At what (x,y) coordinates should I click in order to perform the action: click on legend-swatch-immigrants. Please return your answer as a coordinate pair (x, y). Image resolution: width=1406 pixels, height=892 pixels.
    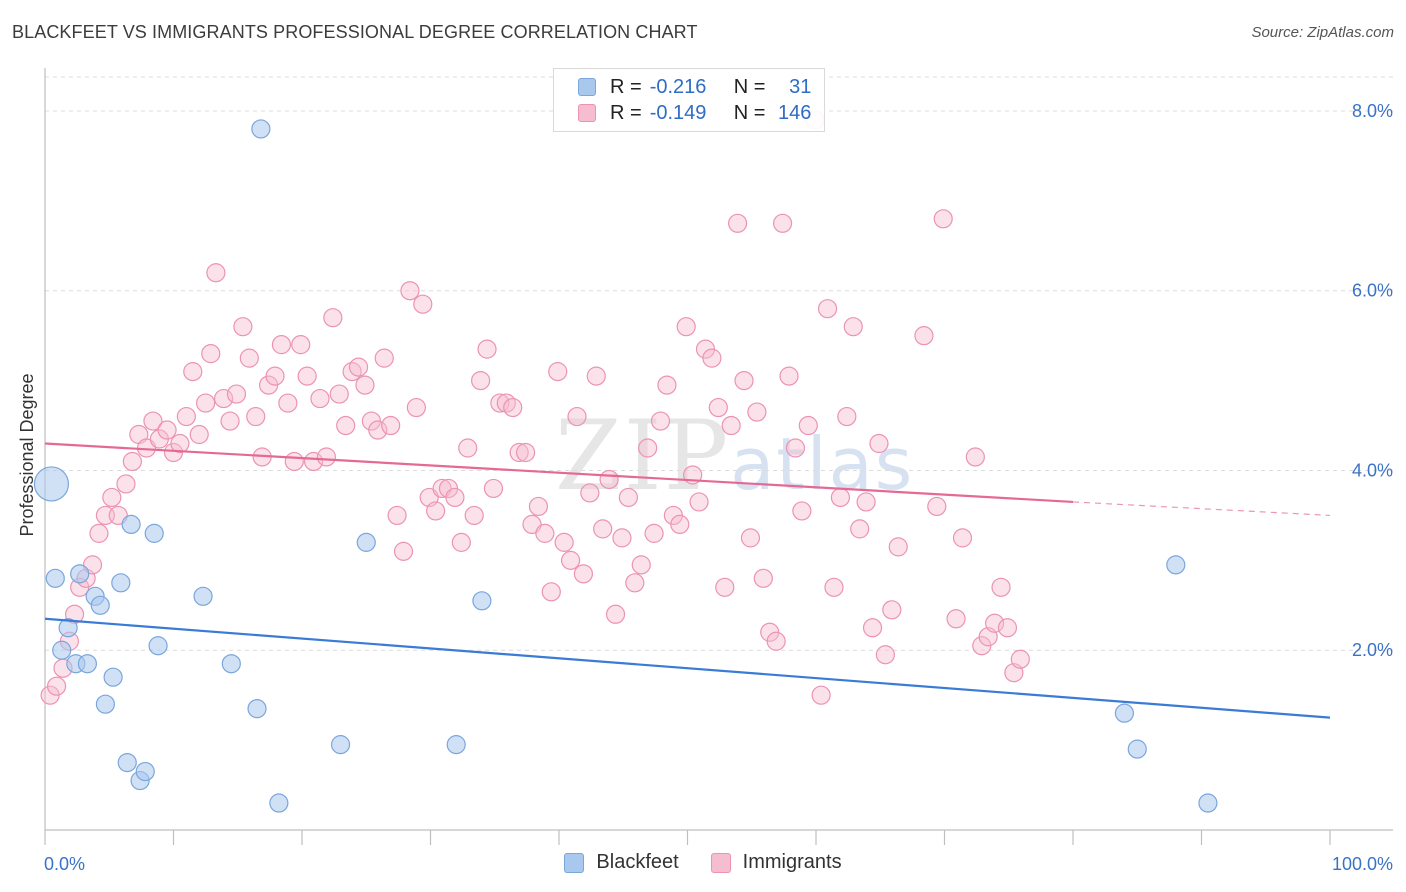
    Looking at the image, I should click on (587, 113).